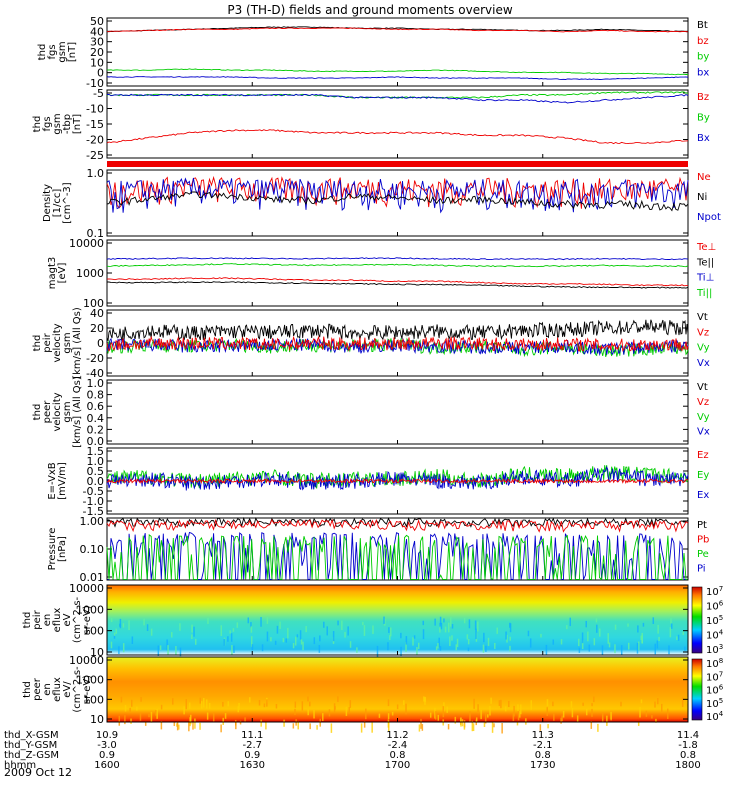 The width and height of the screenshot is (750, 800). What do you see at coordinates (27, 689) in the screenshot?
I see `y-axis-label: thd` at bounding box center [27, 689].